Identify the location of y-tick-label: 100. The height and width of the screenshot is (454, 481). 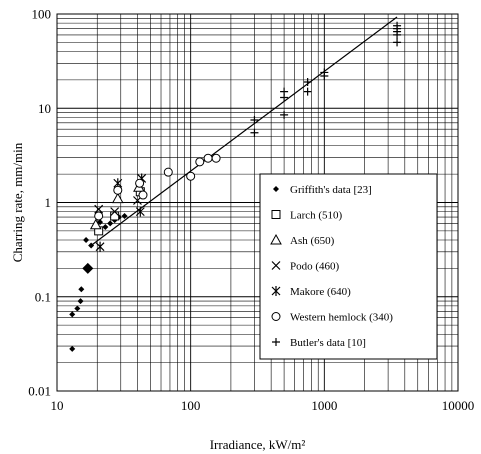
(42, 14).